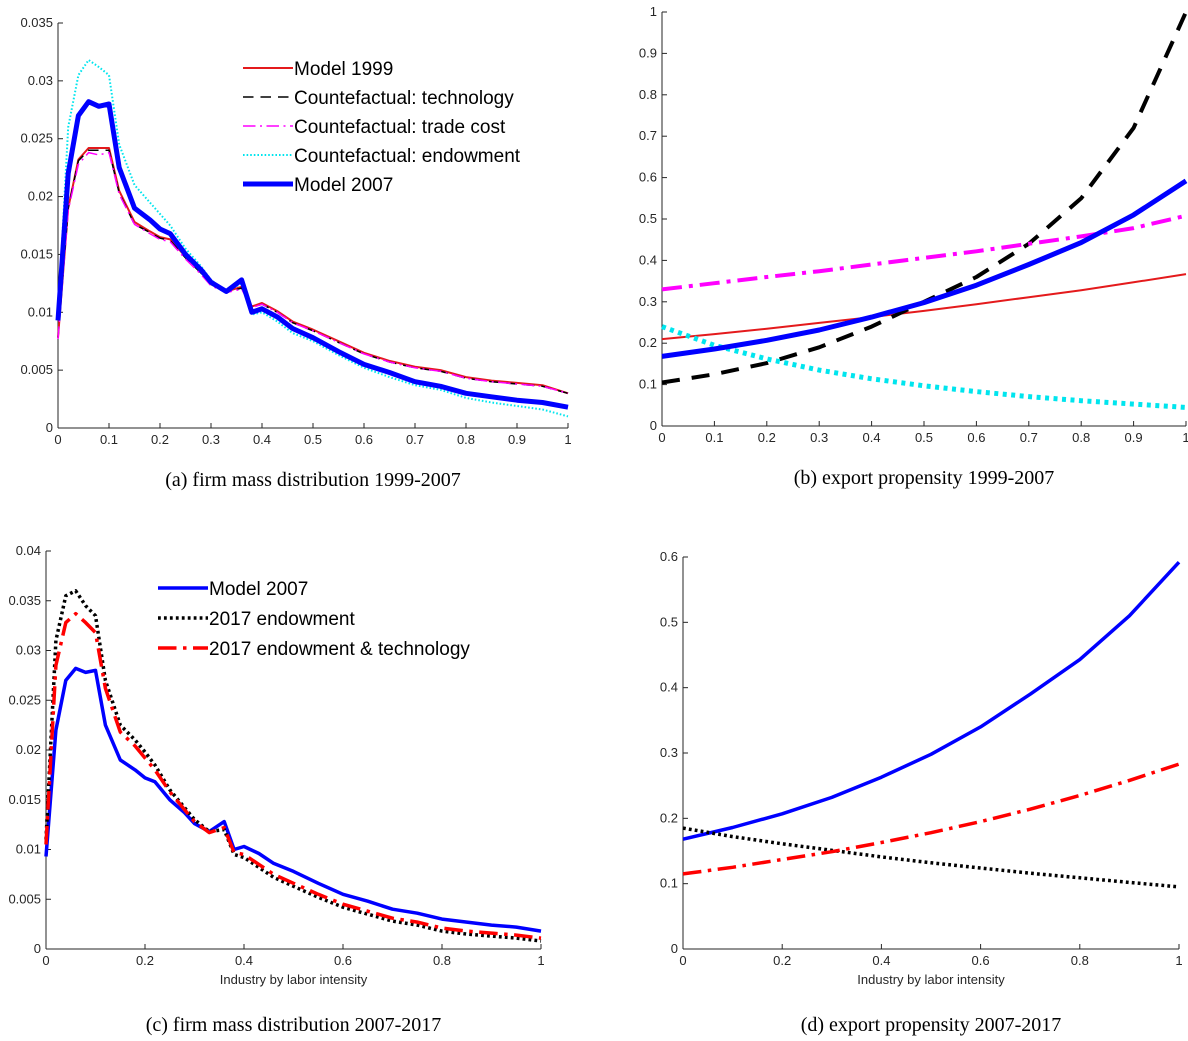 The height and width of the screenshot is (1041, 1188). Describe the element at coordinates (648, 135) in the screenshot. I see `y-tick-label: 0.7` at that location.